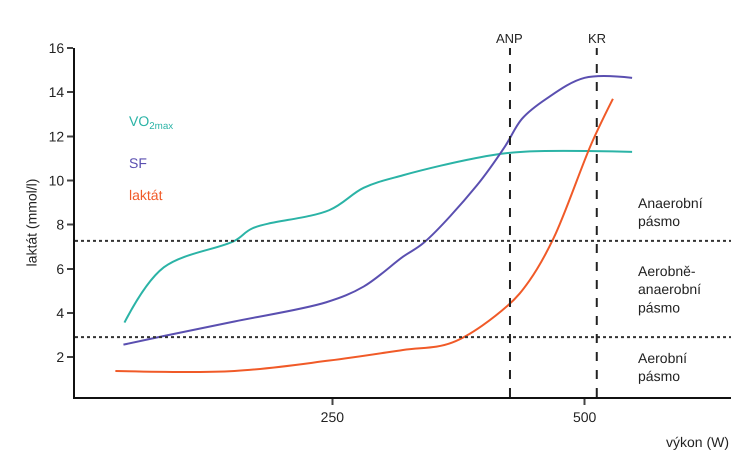 This screenshot has width=741, height=459. What do you see at coordinates (56, 48) in the screenshot?
I see `y-tick-label: 16` at bounding box center [56, 48].